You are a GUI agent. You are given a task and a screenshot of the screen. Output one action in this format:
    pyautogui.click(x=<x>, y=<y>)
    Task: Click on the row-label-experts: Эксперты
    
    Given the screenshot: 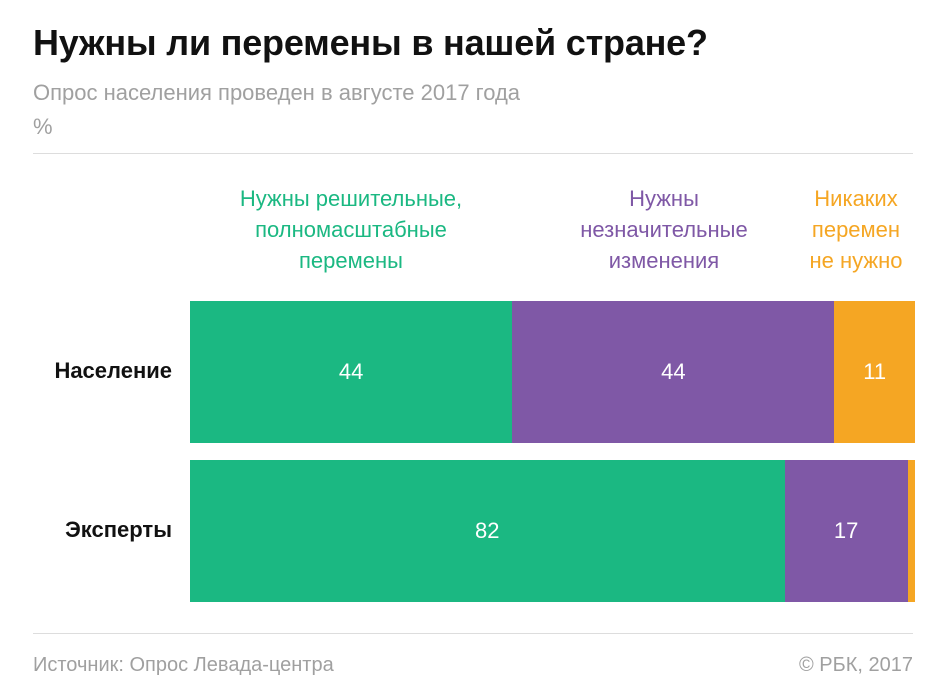 What is the action you would take?
    pyautogui.click(x=118, y=529)
    